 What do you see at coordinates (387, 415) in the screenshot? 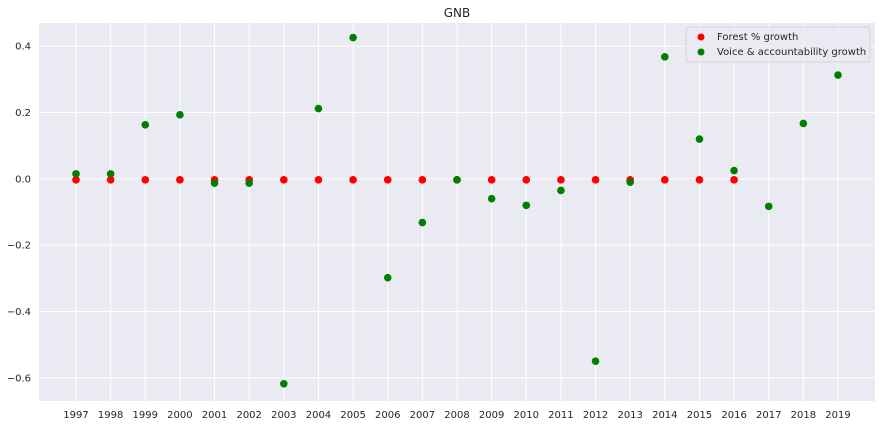
I see `x-tick-label: 2006` at bounding box center [387, 415].